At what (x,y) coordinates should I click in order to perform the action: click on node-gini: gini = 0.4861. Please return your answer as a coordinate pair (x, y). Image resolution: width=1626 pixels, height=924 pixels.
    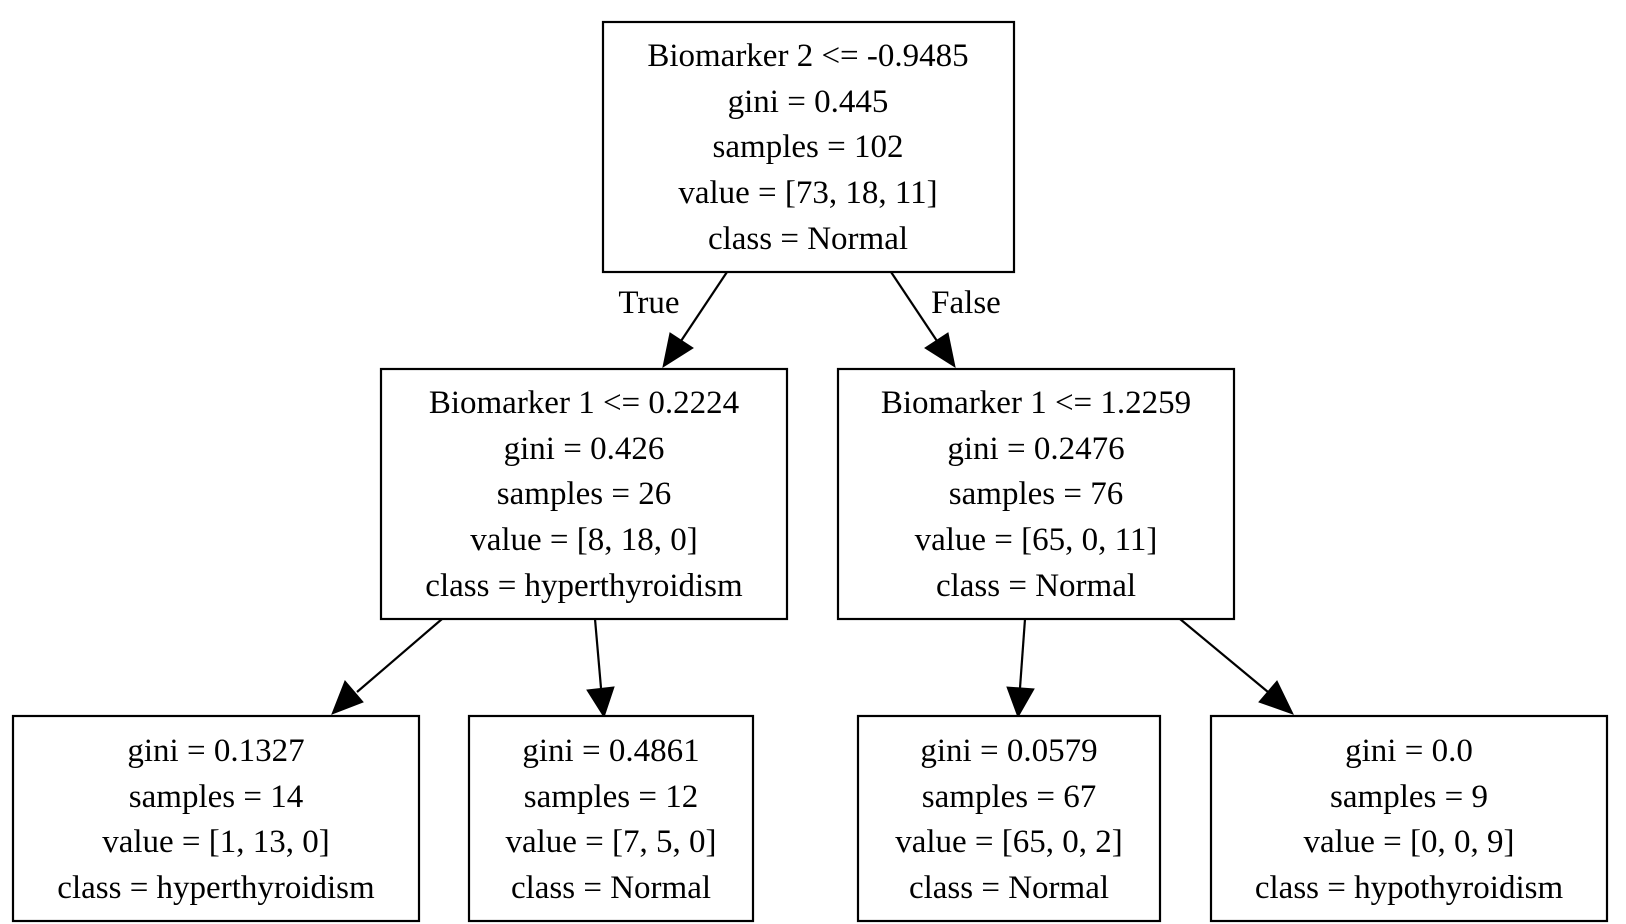
    Looking at the image, I should click on (610, 751).